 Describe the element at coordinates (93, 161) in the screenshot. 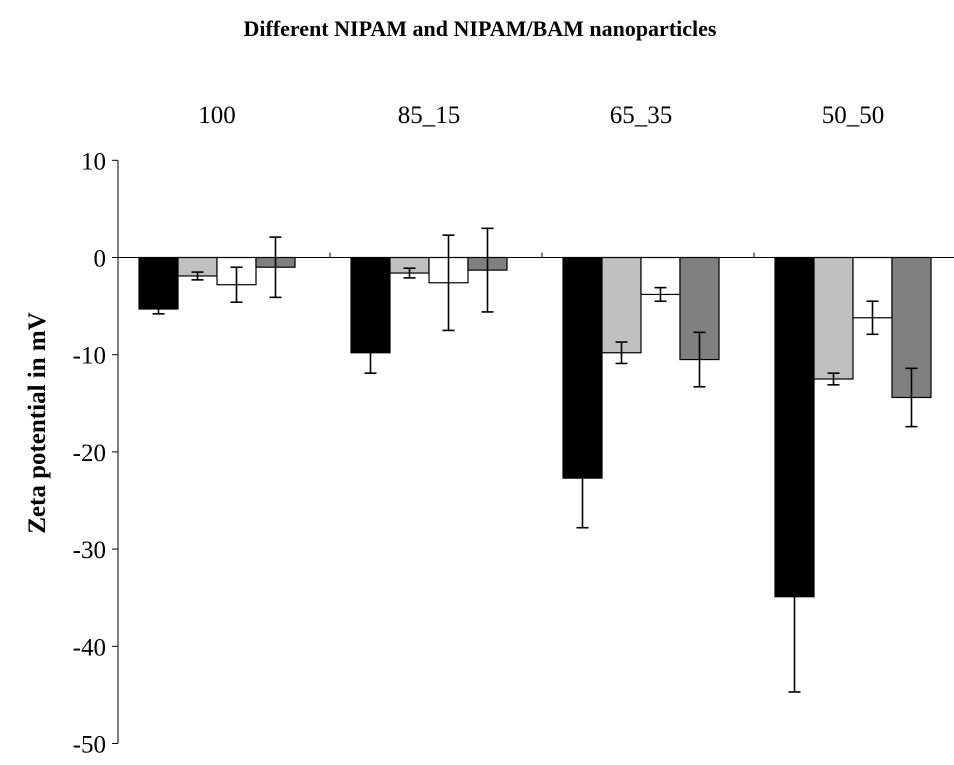

I see `y-tick-label: 10` at that location.